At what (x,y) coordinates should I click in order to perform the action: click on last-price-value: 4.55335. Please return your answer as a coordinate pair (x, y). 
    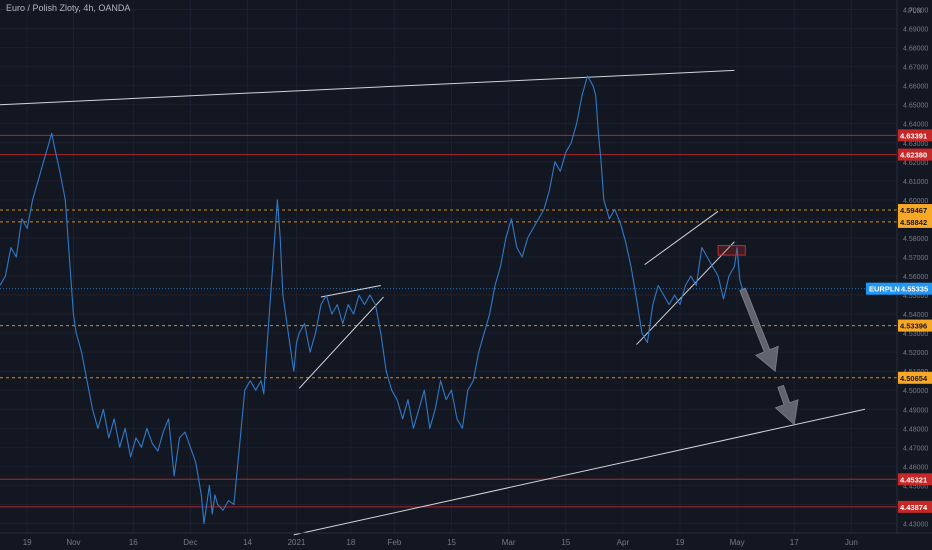
    Looking at the image, I should click on (914, 289).